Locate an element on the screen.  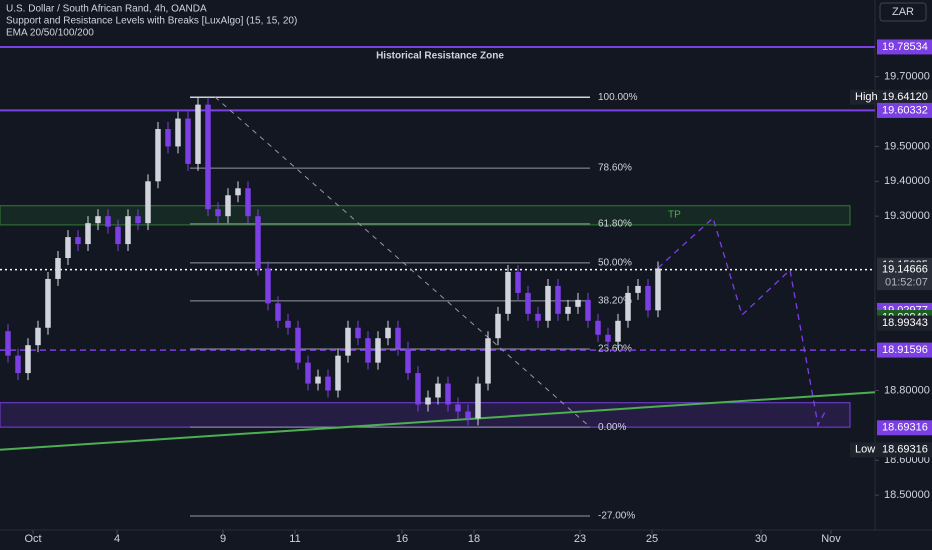
fib-label: 50.00% is located at coordinates (615, 263).